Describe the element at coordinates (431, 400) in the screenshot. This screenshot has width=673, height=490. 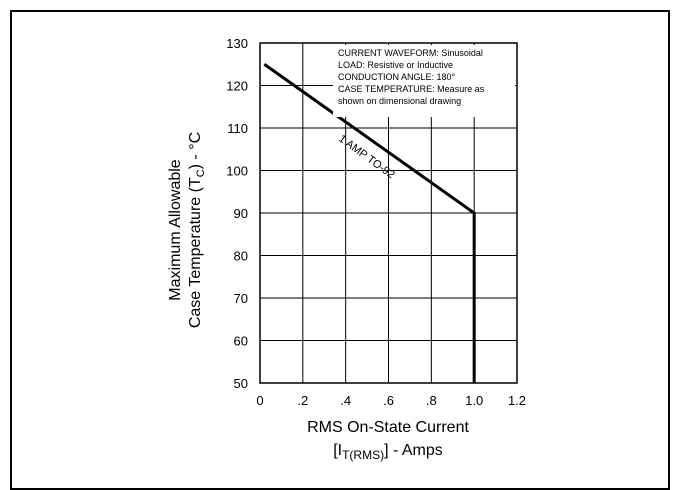
I see `x-tick-label-4: .8` at that location.